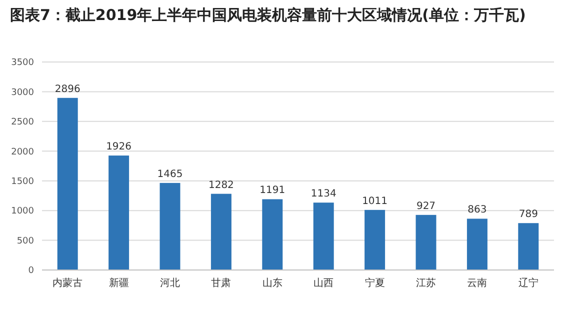 Image resolution: width=562 pixels, height=330 pixels. Describe the element at coordinates (324, 283) in the screenshot. I see `x-tick-label: 山西` at that location.